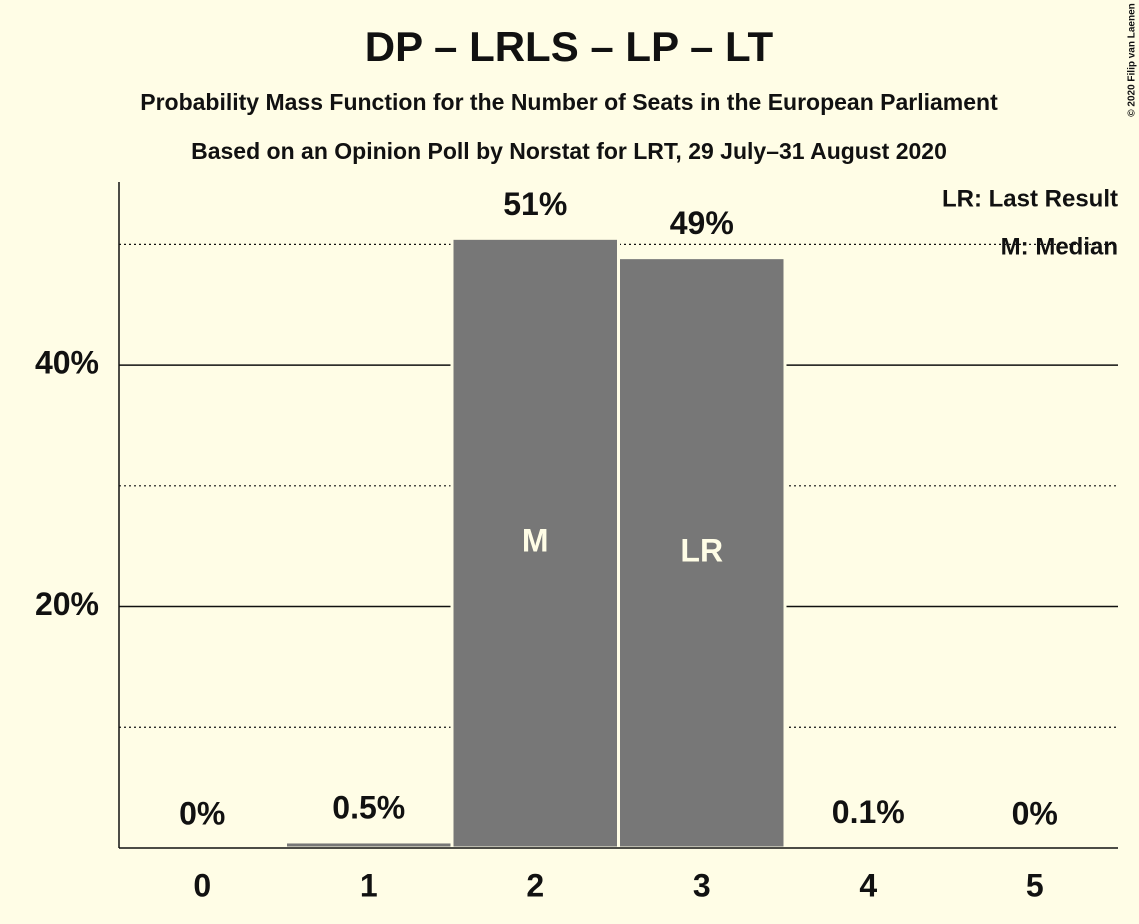 The image size is (1139, 924). What do you see at coordinates (702, 223) in the screenshot?
I see `value-label: 49%` at bounding box center [702, 223].